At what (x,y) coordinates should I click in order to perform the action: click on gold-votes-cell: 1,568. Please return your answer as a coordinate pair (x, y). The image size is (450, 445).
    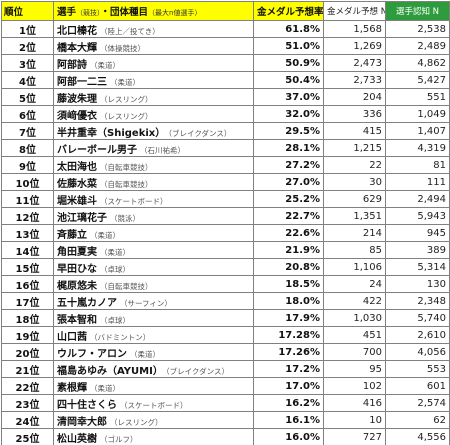
    Looking at the image, I should click on (354, 29).